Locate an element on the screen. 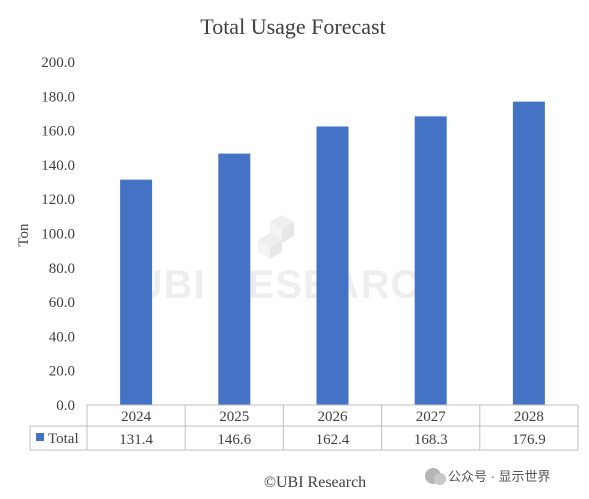  data-label: 162.4 is located at coordinates (333, 440).